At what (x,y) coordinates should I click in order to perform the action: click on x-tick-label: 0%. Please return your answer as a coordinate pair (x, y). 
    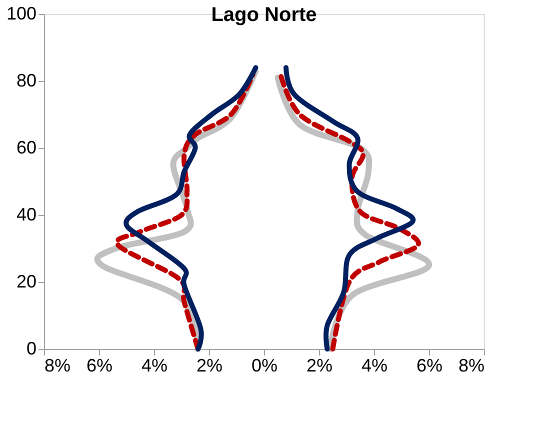
    Looking at the image, I should click on (264, 366).